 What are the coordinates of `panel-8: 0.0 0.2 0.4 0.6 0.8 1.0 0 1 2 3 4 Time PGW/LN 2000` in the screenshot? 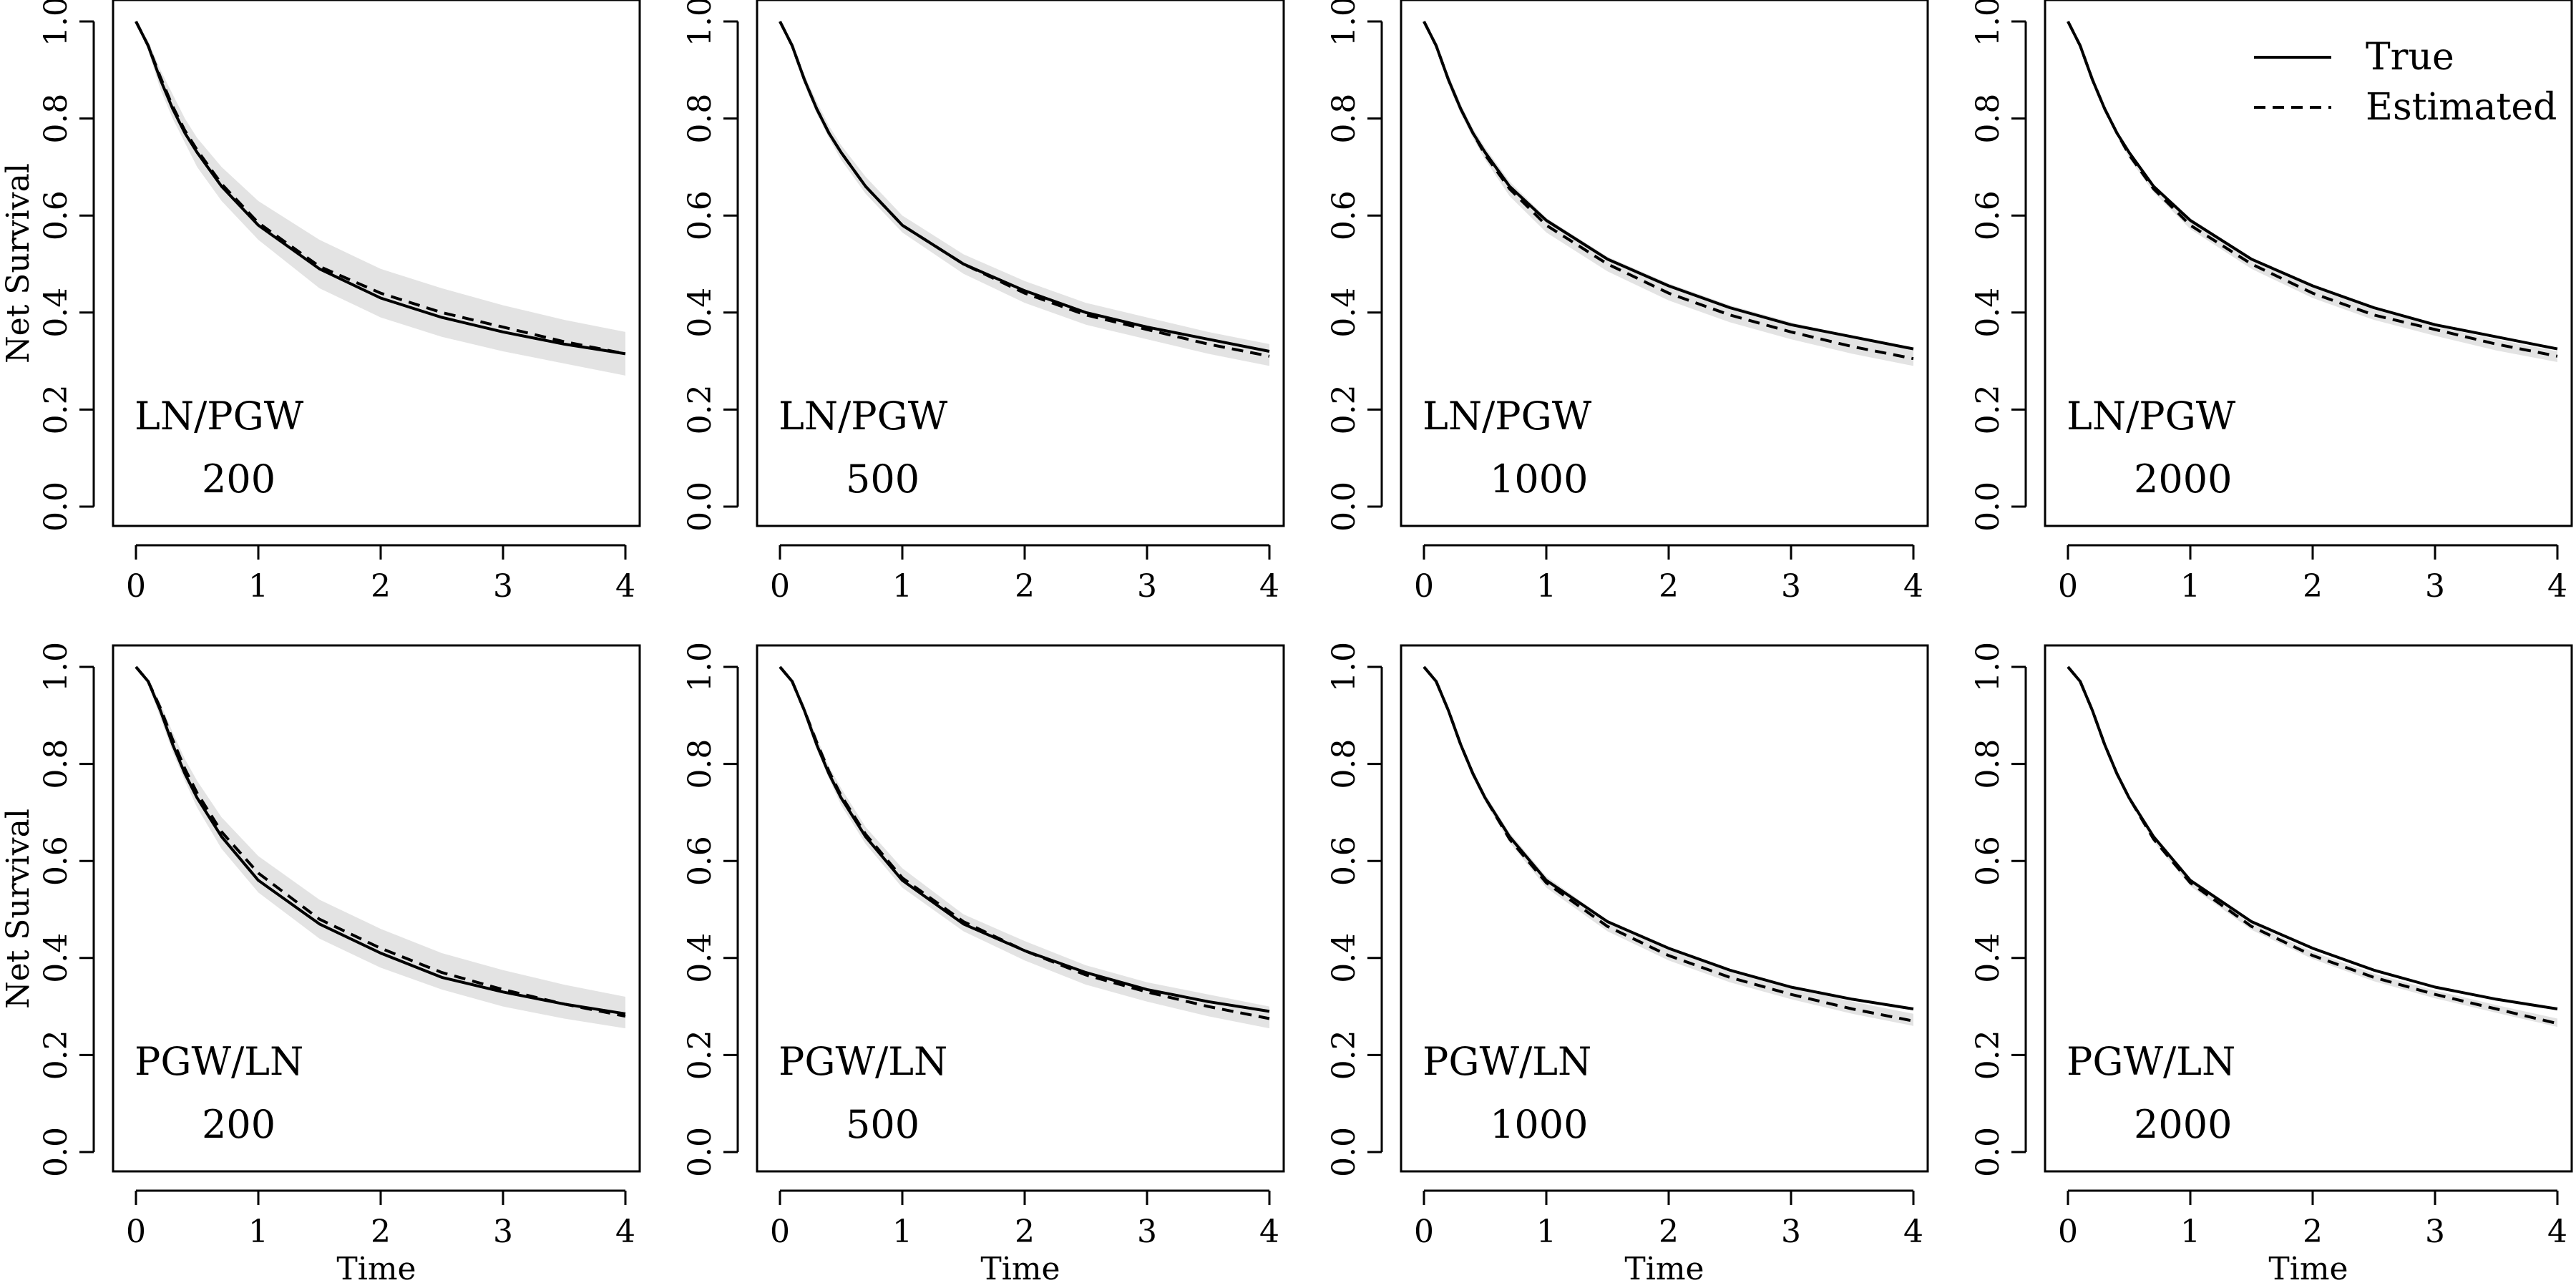 It's located at (2271, 964).